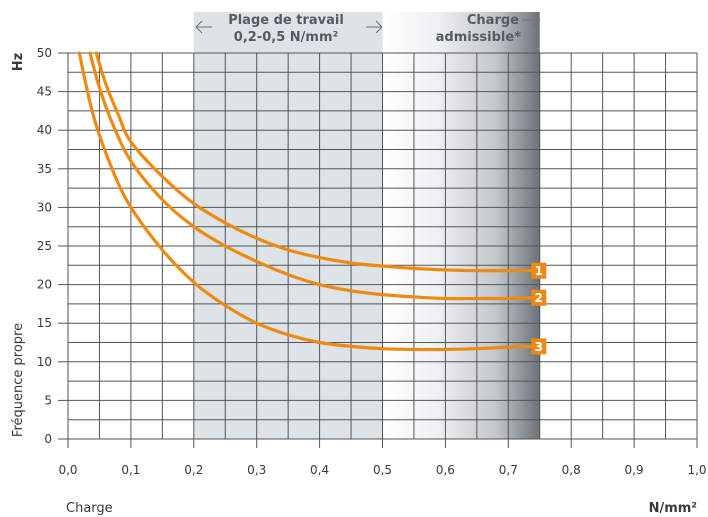 This screenshot has height=517, width=708. I want to click on y-tick-label: 5, so click(48, 400).